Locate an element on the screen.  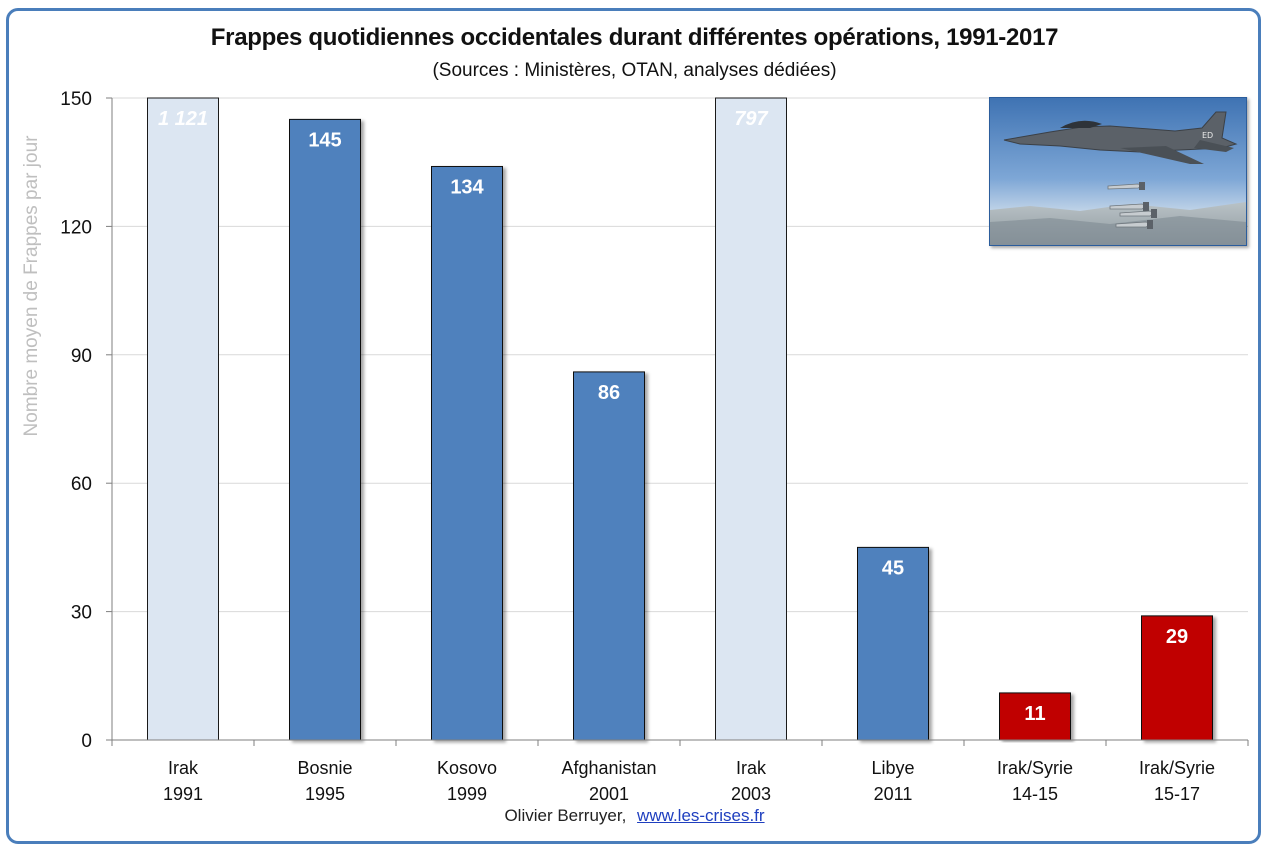
bar-value-label: 145 is located at coordinates (324, 140).